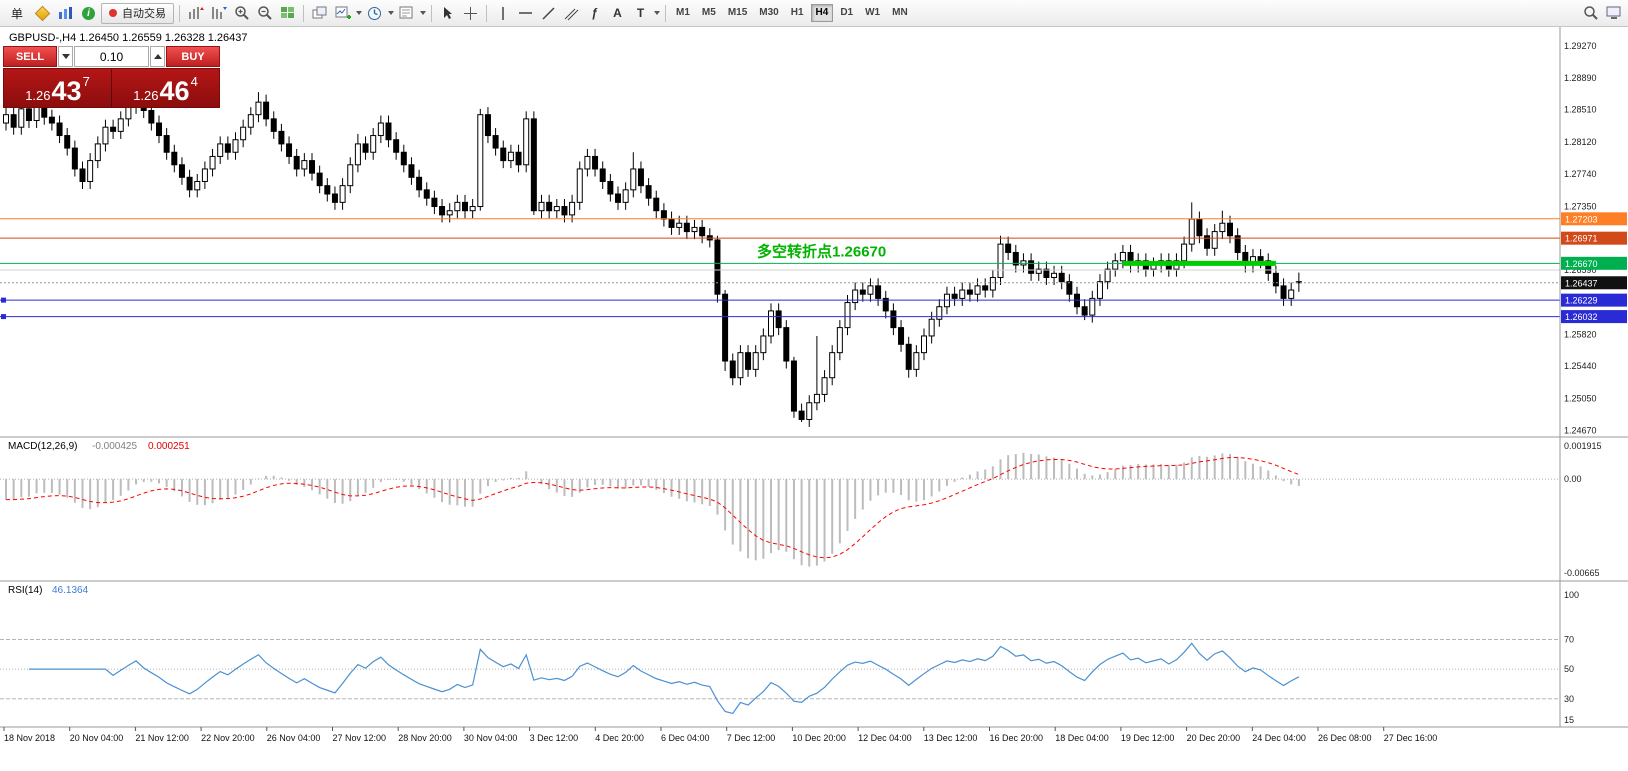 This screenshot has height=771, width=1628. Describe the element at coordinates (768, 13) in the screenshot. I see `timeframe-m30: M30` at that location.